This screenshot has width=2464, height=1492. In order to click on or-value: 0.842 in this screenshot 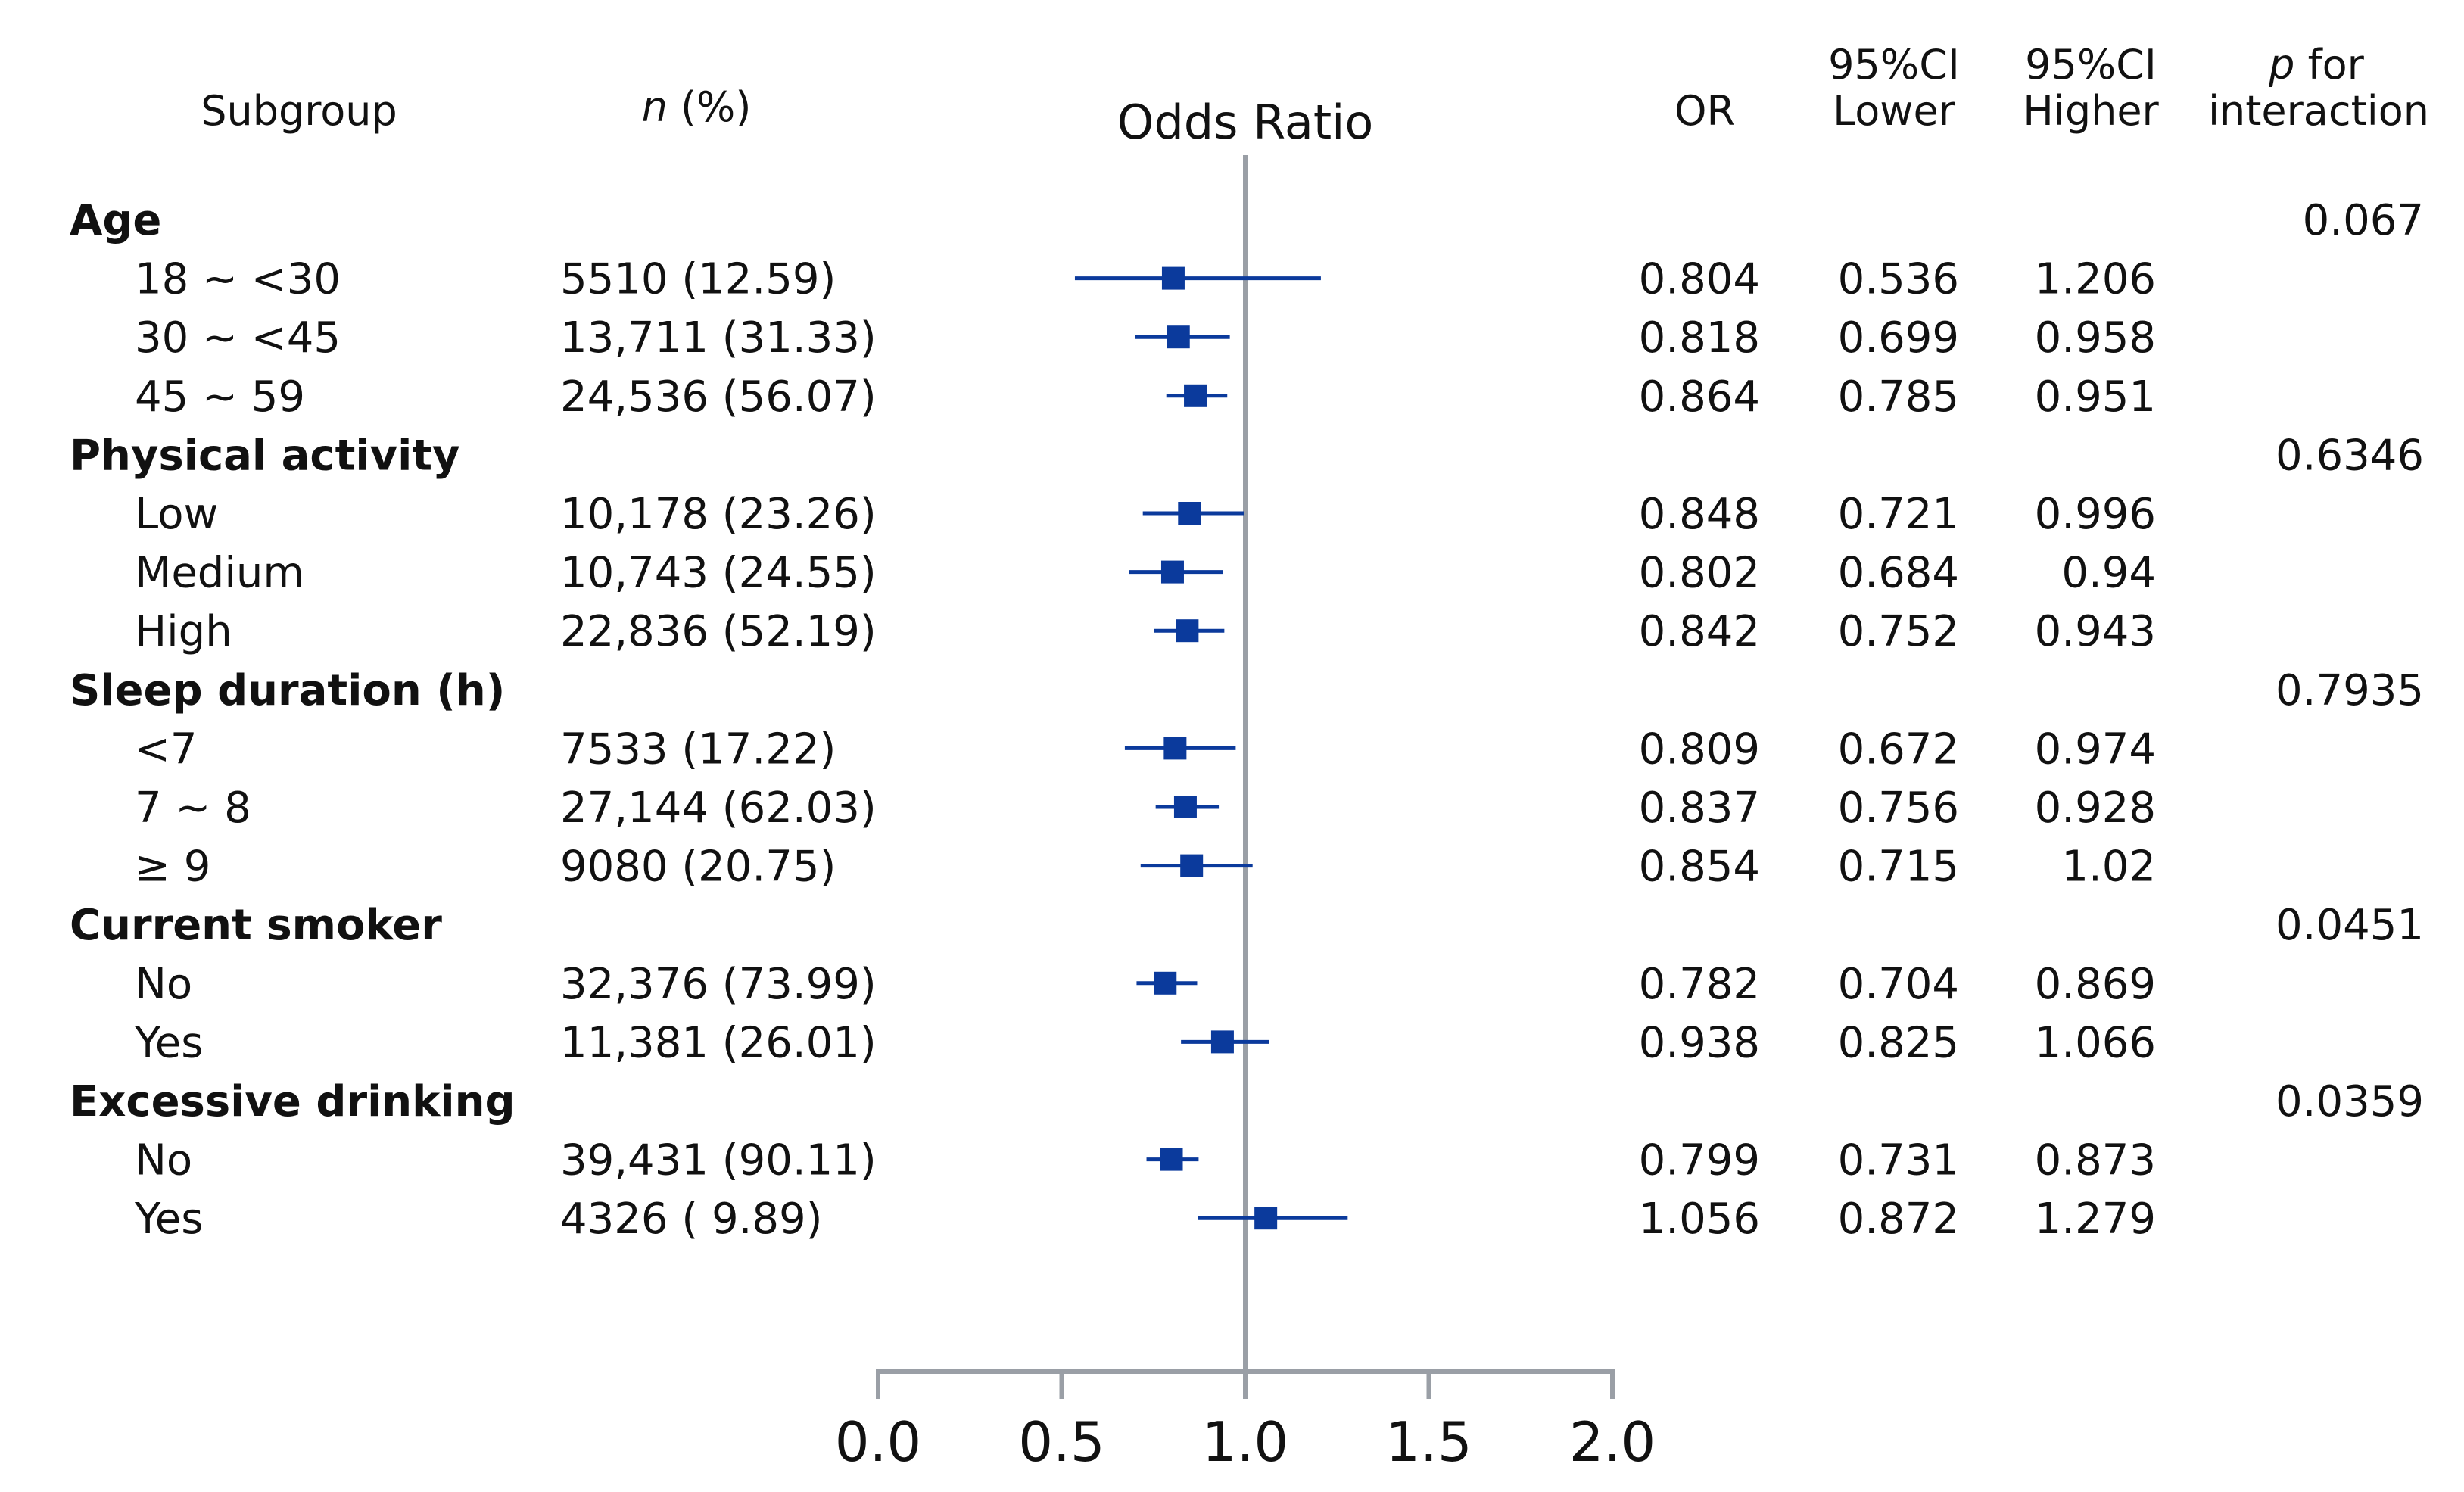, I will do `click(1699, 631)`.